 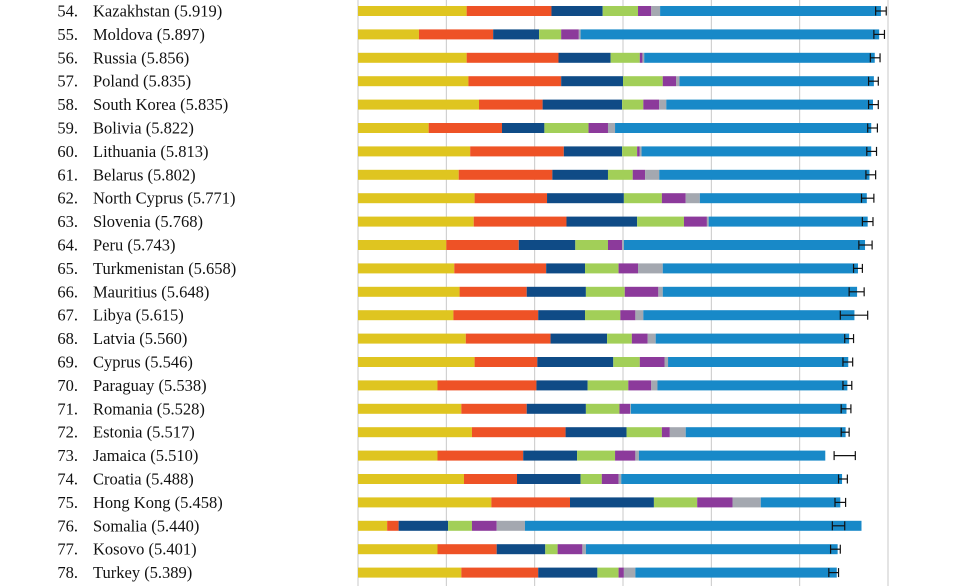 I want to click on row-country-label: Paraguay (5.538), so click(x=150, y=385).